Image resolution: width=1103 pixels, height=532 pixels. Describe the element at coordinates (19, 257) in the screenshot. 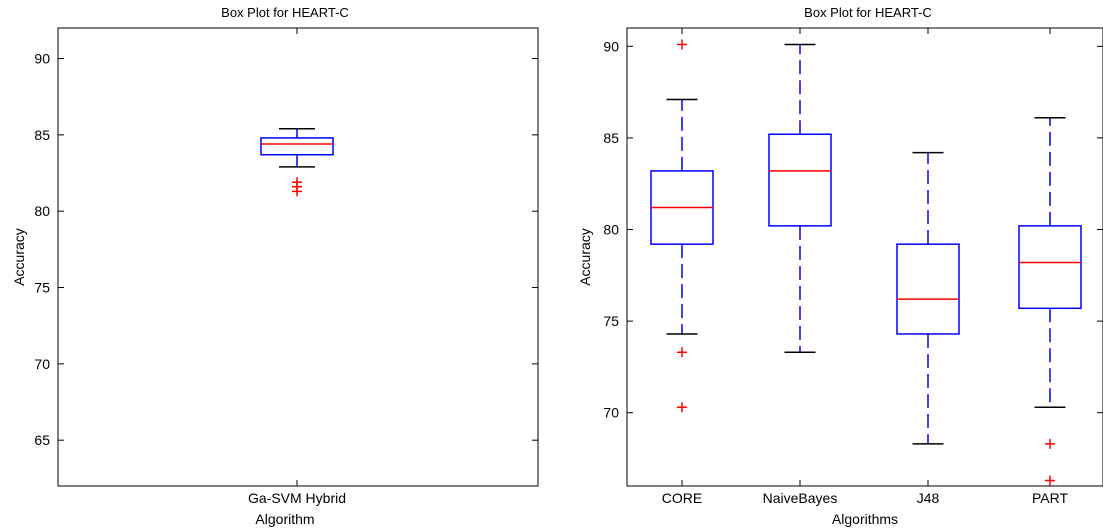

I see `left-y-axis-label: Accuracy` at that location.